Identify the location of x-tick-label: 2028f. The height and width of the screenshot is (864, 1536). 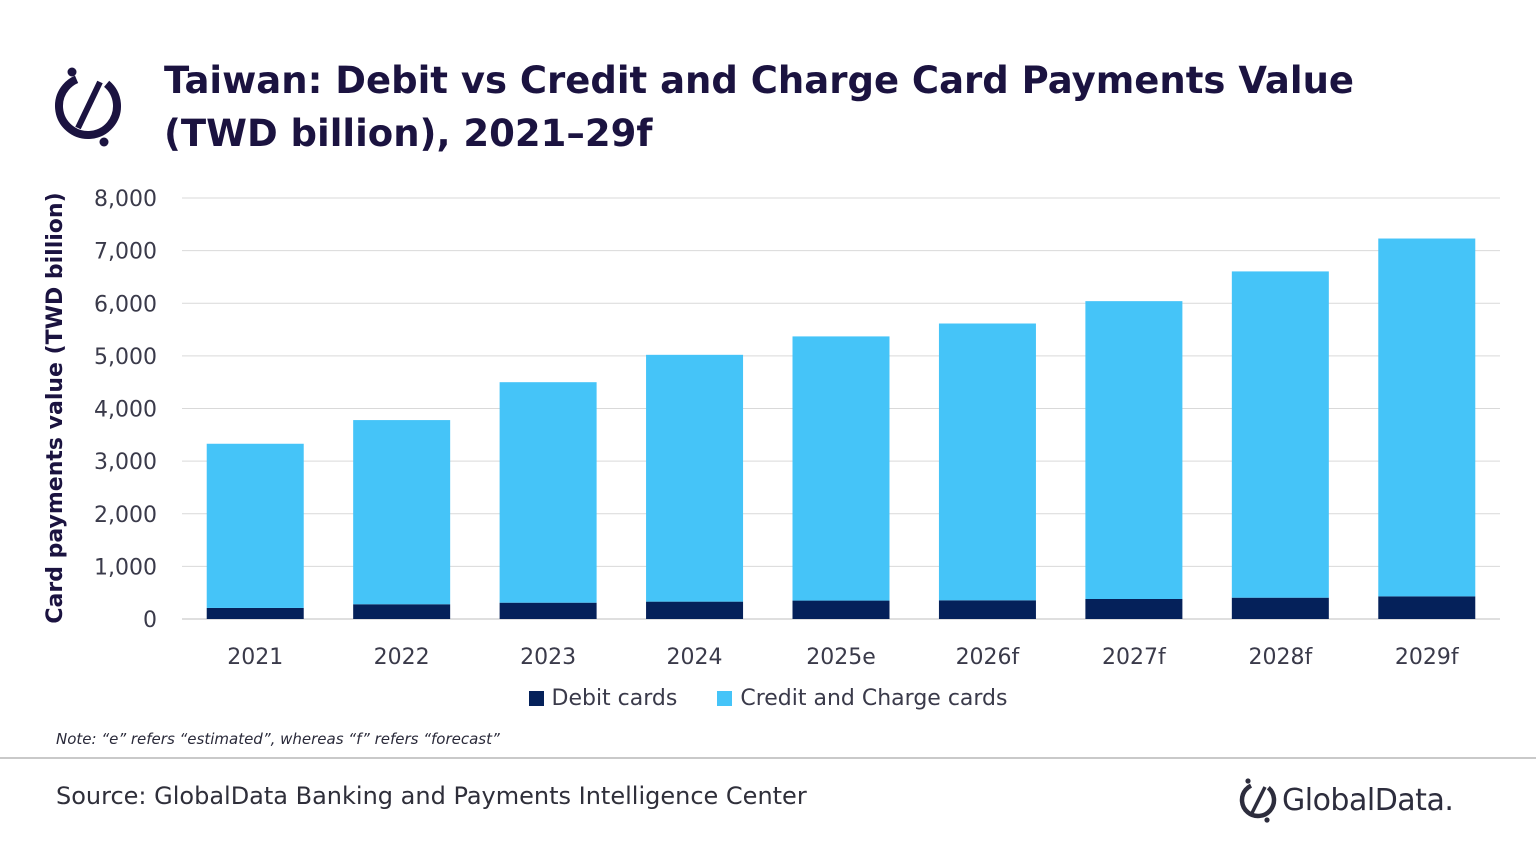
(1280, 657).